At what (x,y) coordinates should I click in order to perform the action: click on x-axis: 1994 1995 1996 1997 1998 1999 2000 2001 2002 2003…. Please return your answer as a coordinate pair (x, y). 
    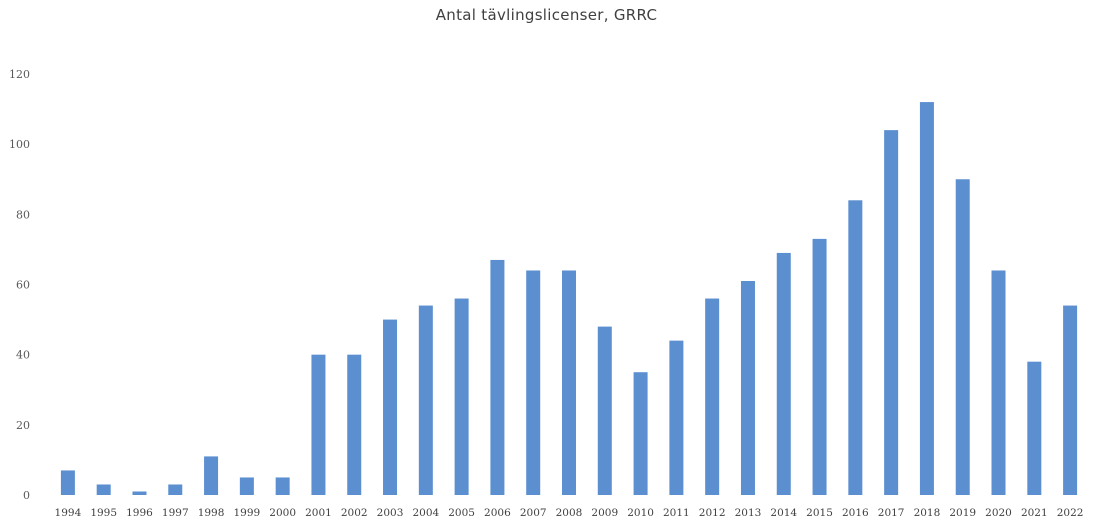
    Looking at the image, I should click on (569, 513).